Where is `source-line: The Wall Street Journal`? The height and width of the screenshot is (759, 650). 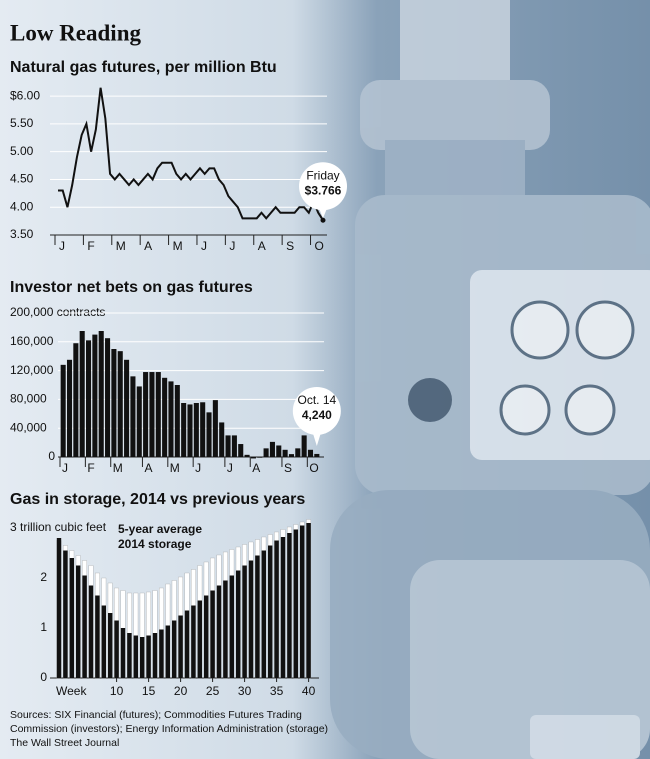 source-line: The Wall Street Journal is located at coordinates (64, 743).